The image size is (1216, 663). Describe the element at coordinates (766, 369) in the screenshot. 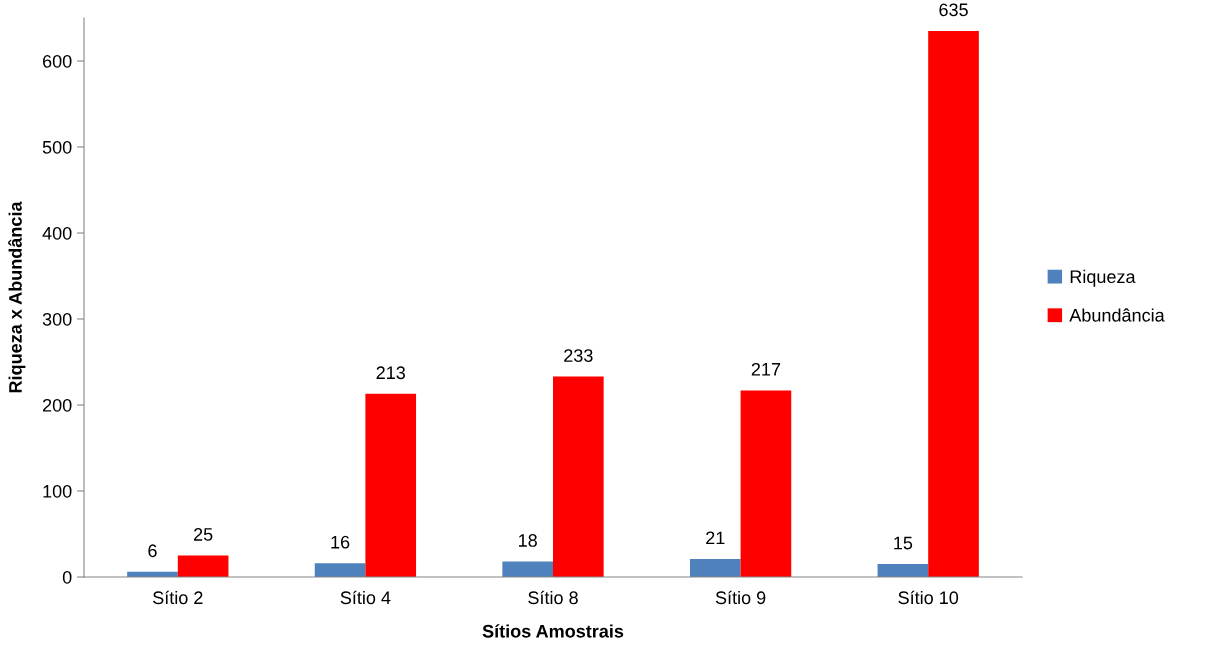

I see `data-label: 217` at that location.